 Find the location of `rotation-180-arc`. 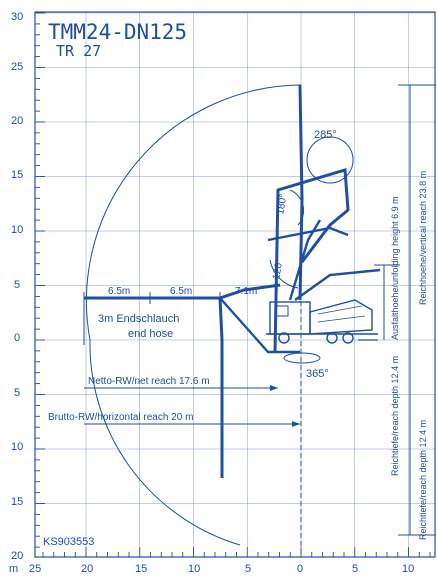

rotation-180-arc is located at coordinates (297, 207).